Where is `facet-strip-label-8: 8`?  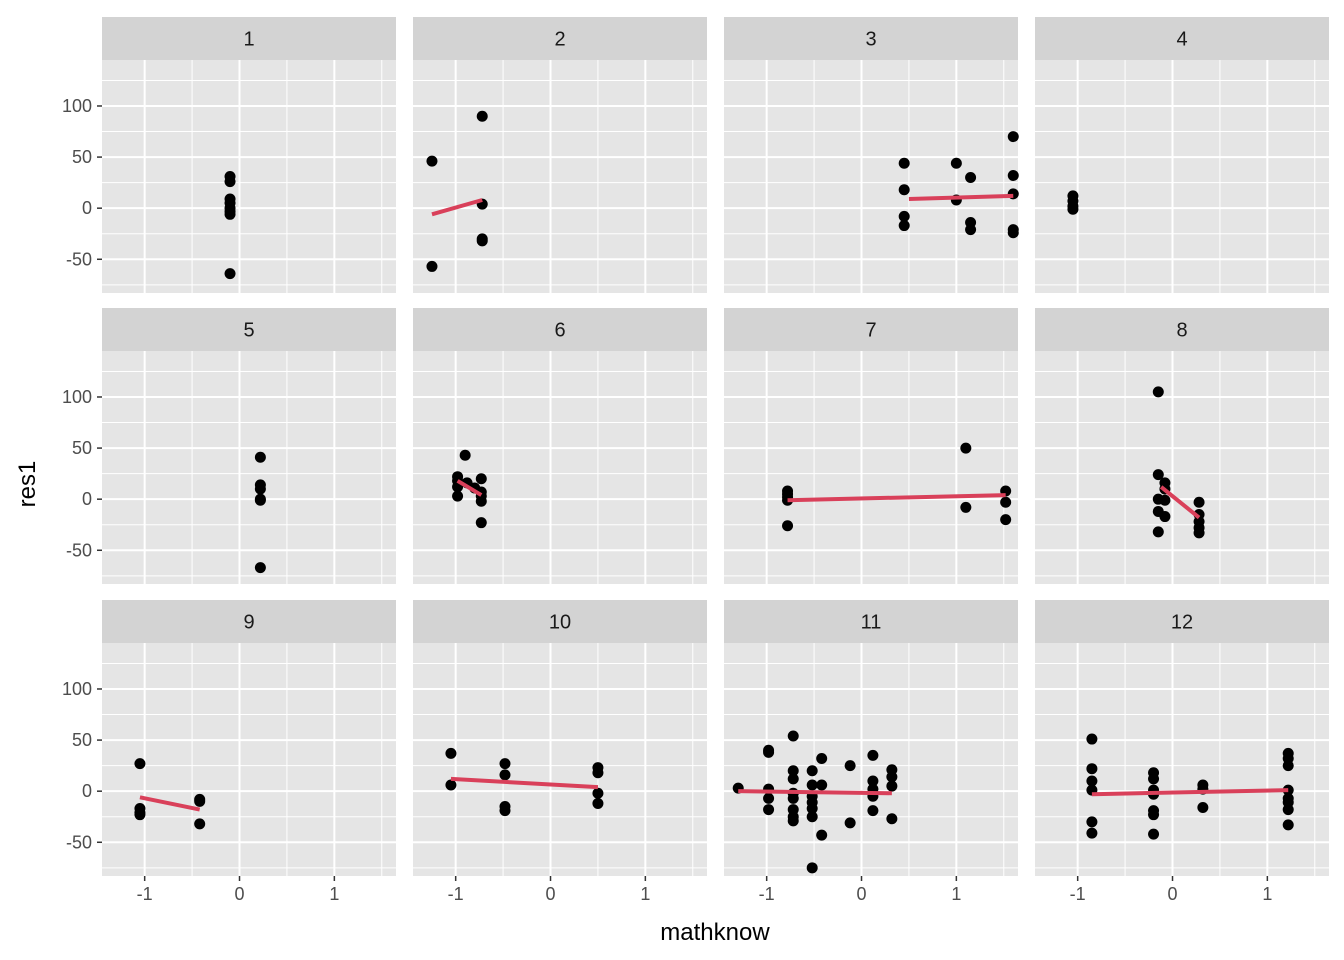
facet-strip-label-8: 8 is located at coordinates (1181, 331).